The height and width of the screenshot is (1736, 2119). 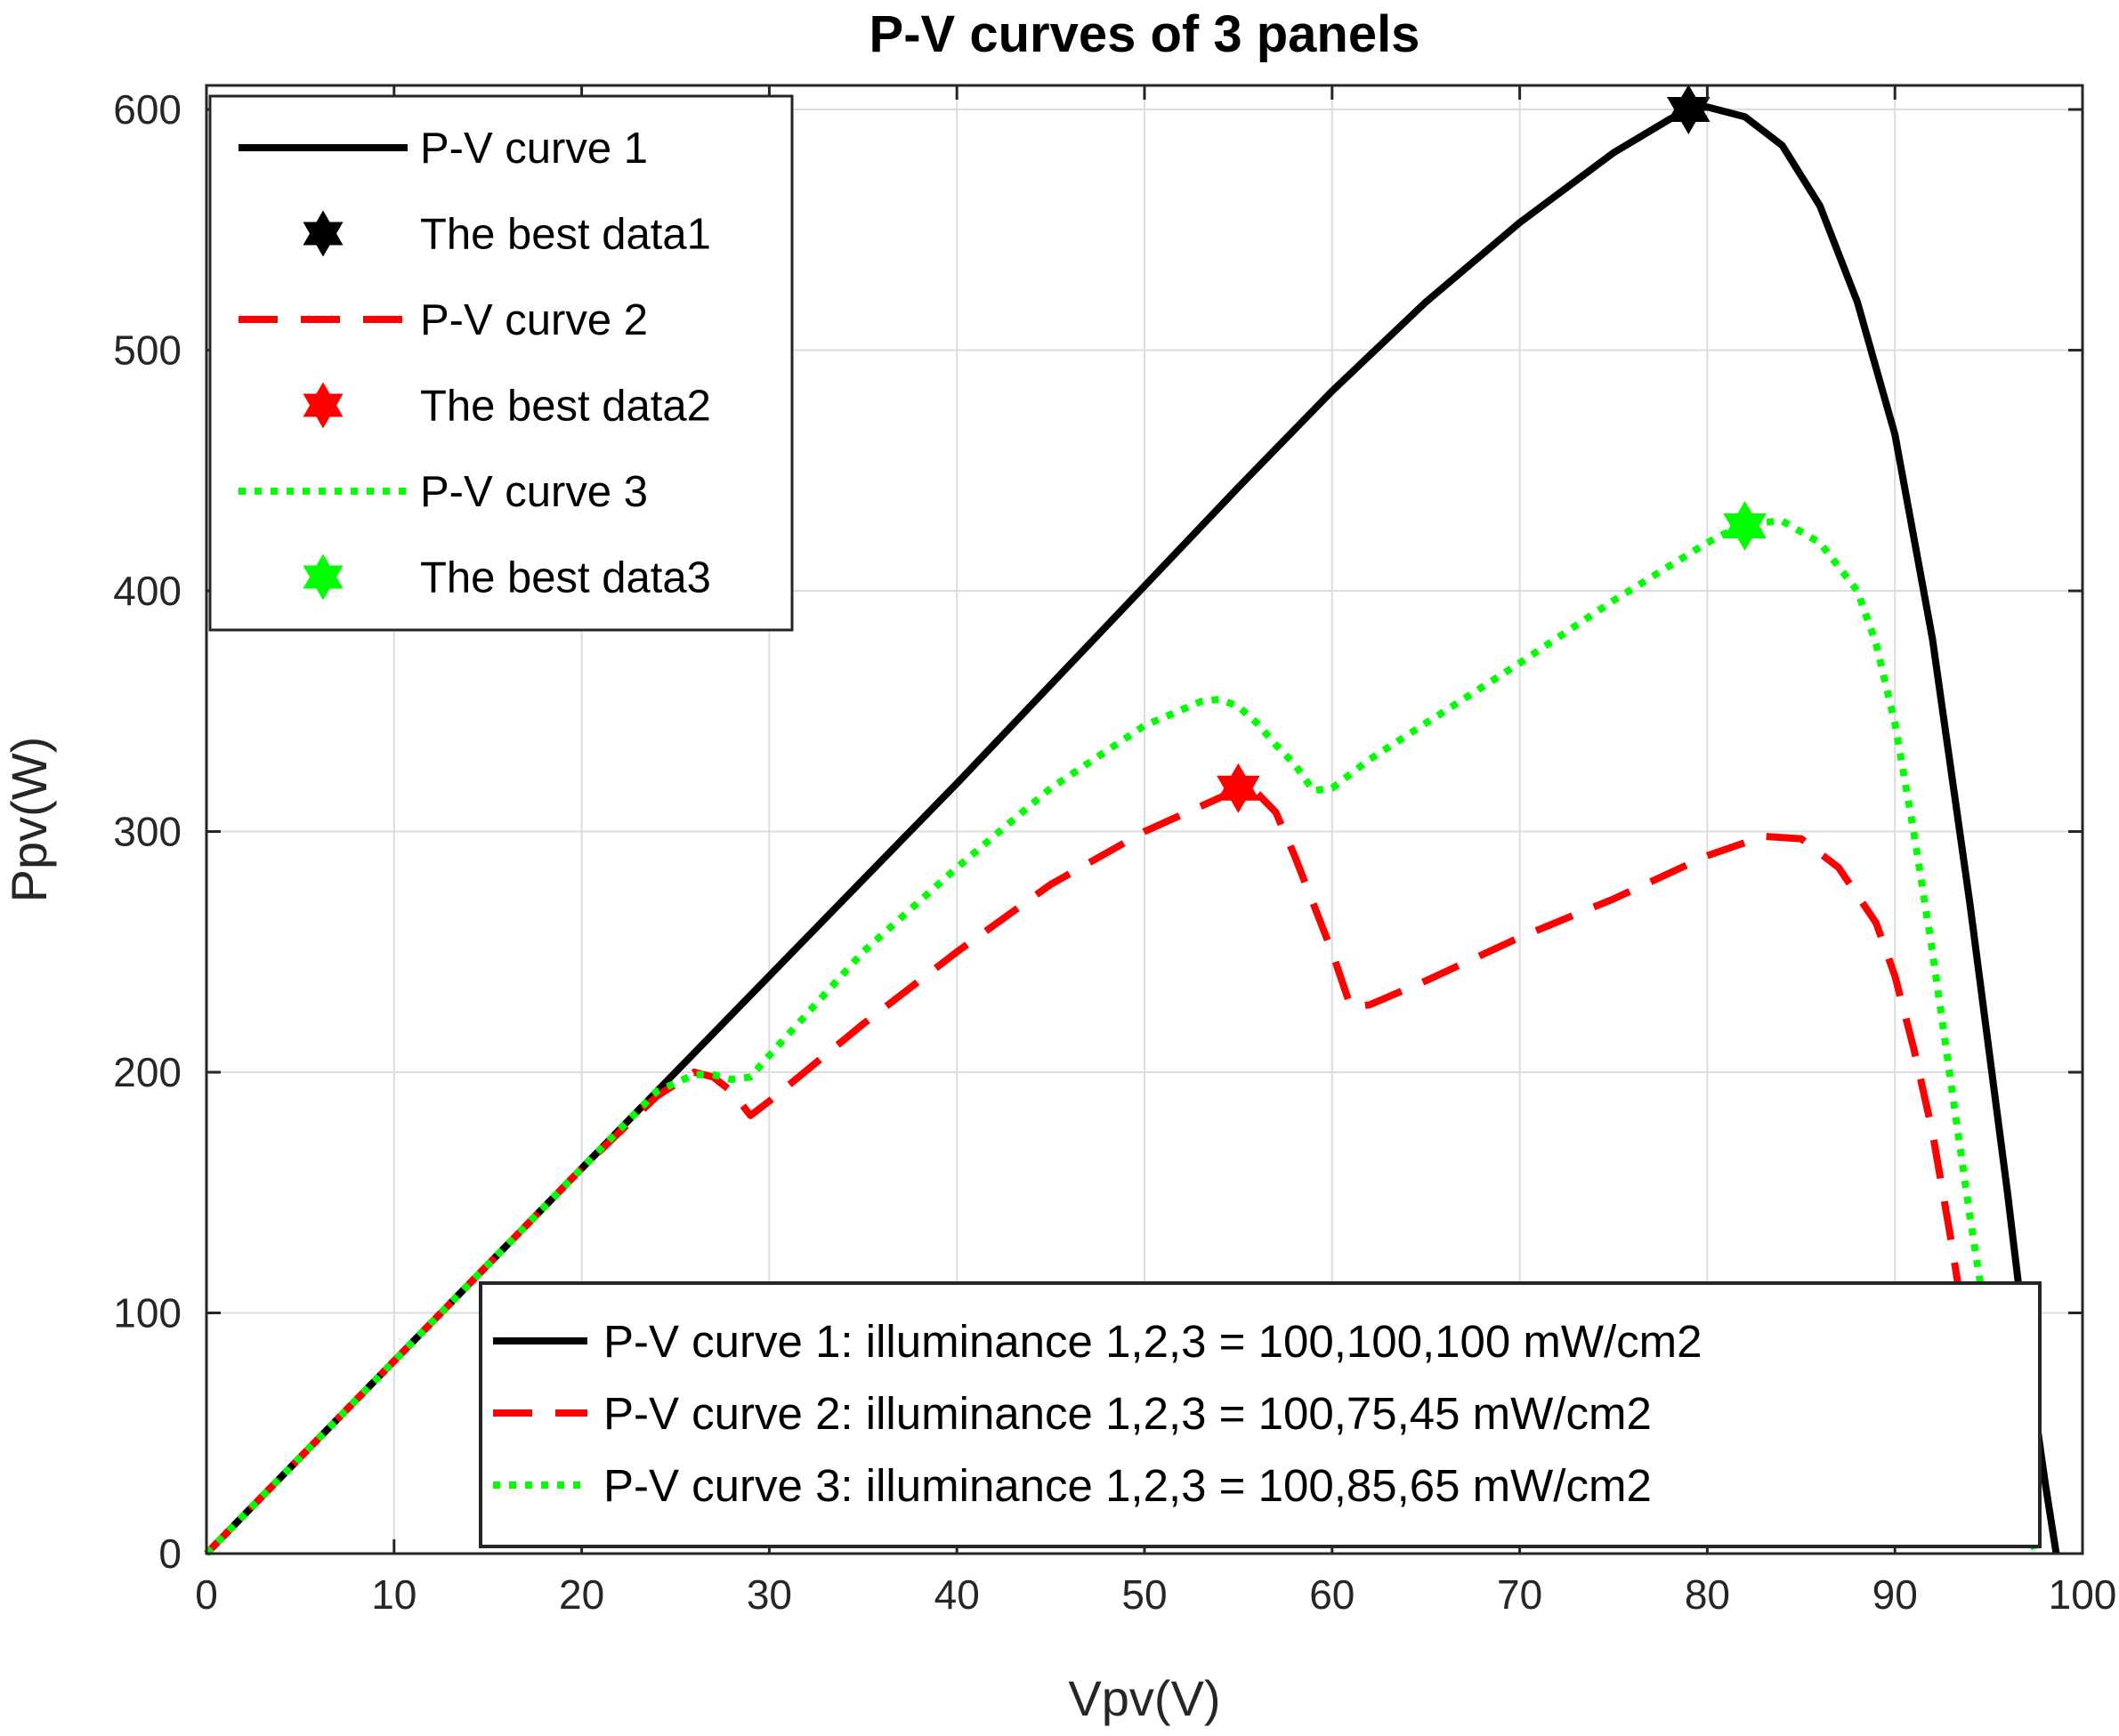 I want to click on x-tick-label: 80, so click(x=1707, y=1594).